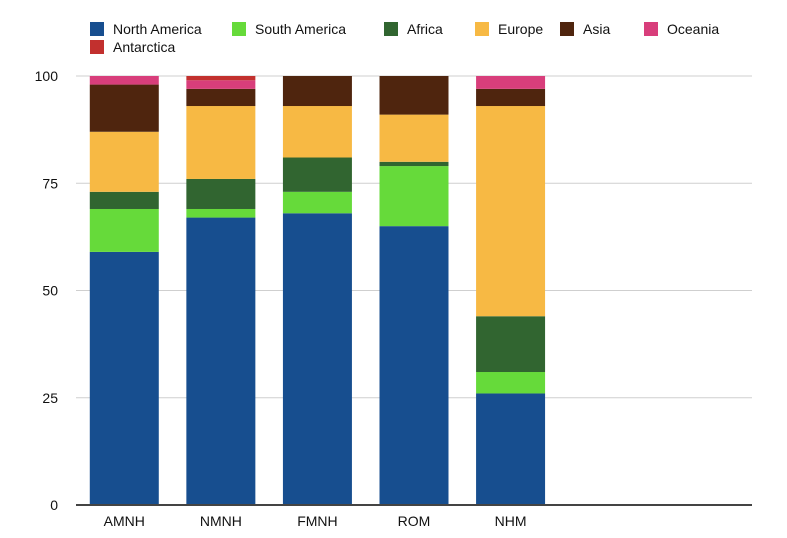 The image size is (787, 538). I want to click on legend-label: Africa, so click(425, 29).